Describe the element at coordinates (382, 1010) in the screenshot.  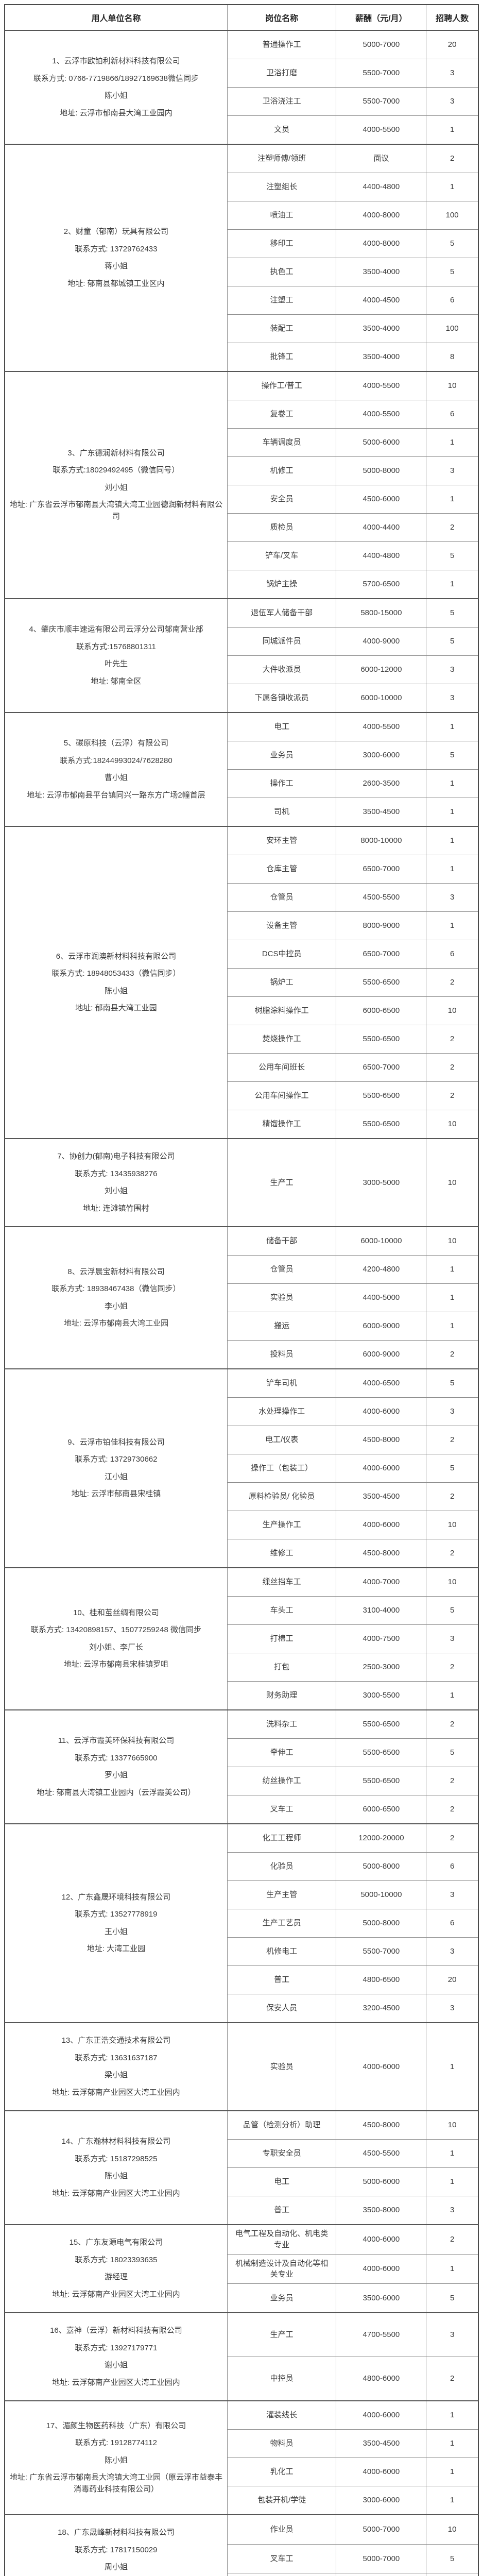
I see `position-salary: 6000-6500` at that location.